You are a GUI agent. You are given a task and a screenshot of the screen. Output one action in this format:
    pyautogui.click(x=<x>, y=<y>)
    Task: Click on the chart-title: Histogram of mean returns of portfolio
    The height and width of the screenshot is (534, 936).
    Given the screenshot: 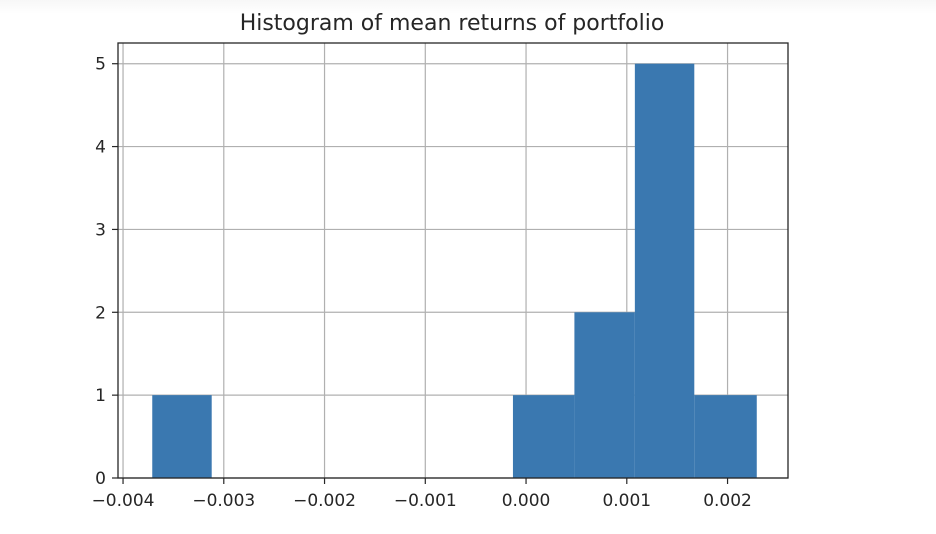 What is the action you would take?
    pyautogui.click(x=452, y=23)
    